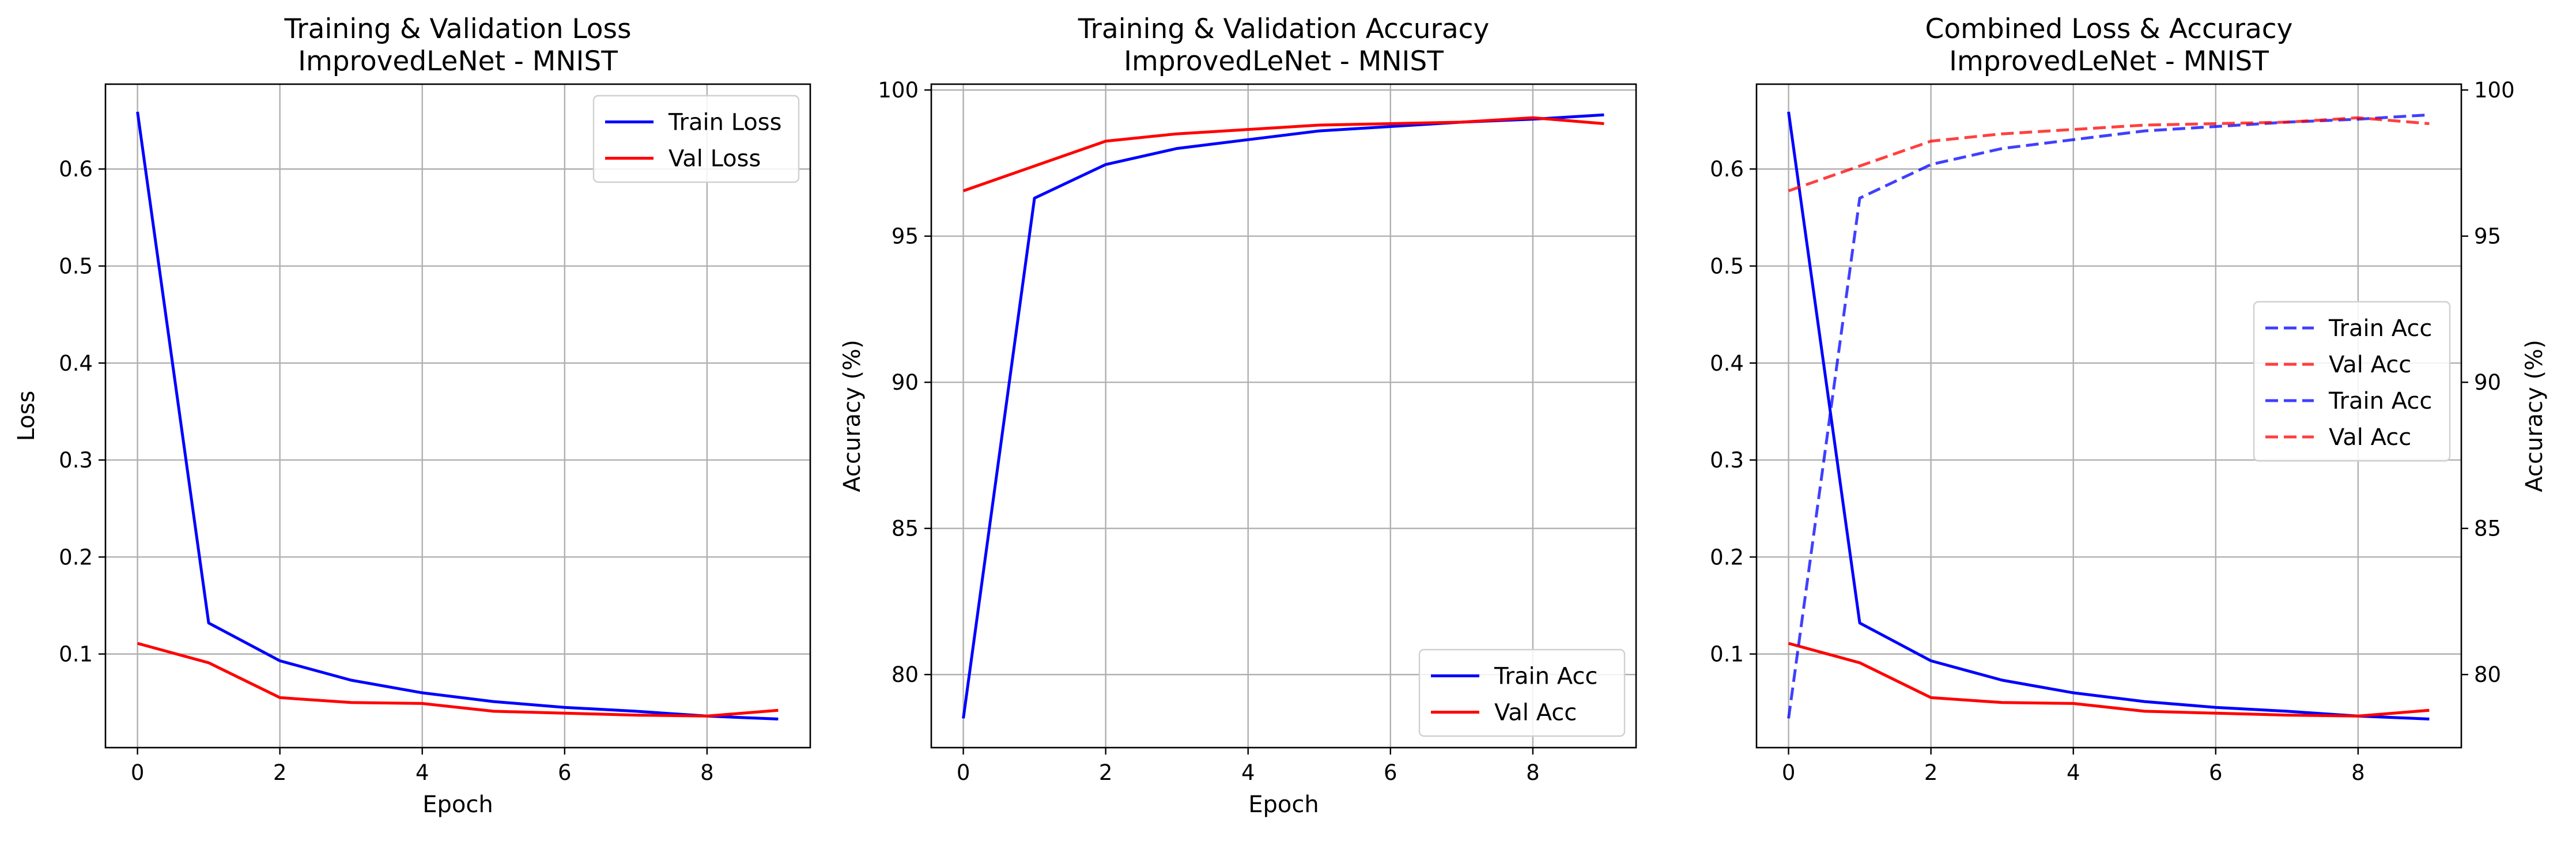 The width and height of the screenshot is (2576, 841). What do you see at coordinates (715, 159) in the screenshot?
I see `legend-label: Val Loss` at bounding box center [715, 159].